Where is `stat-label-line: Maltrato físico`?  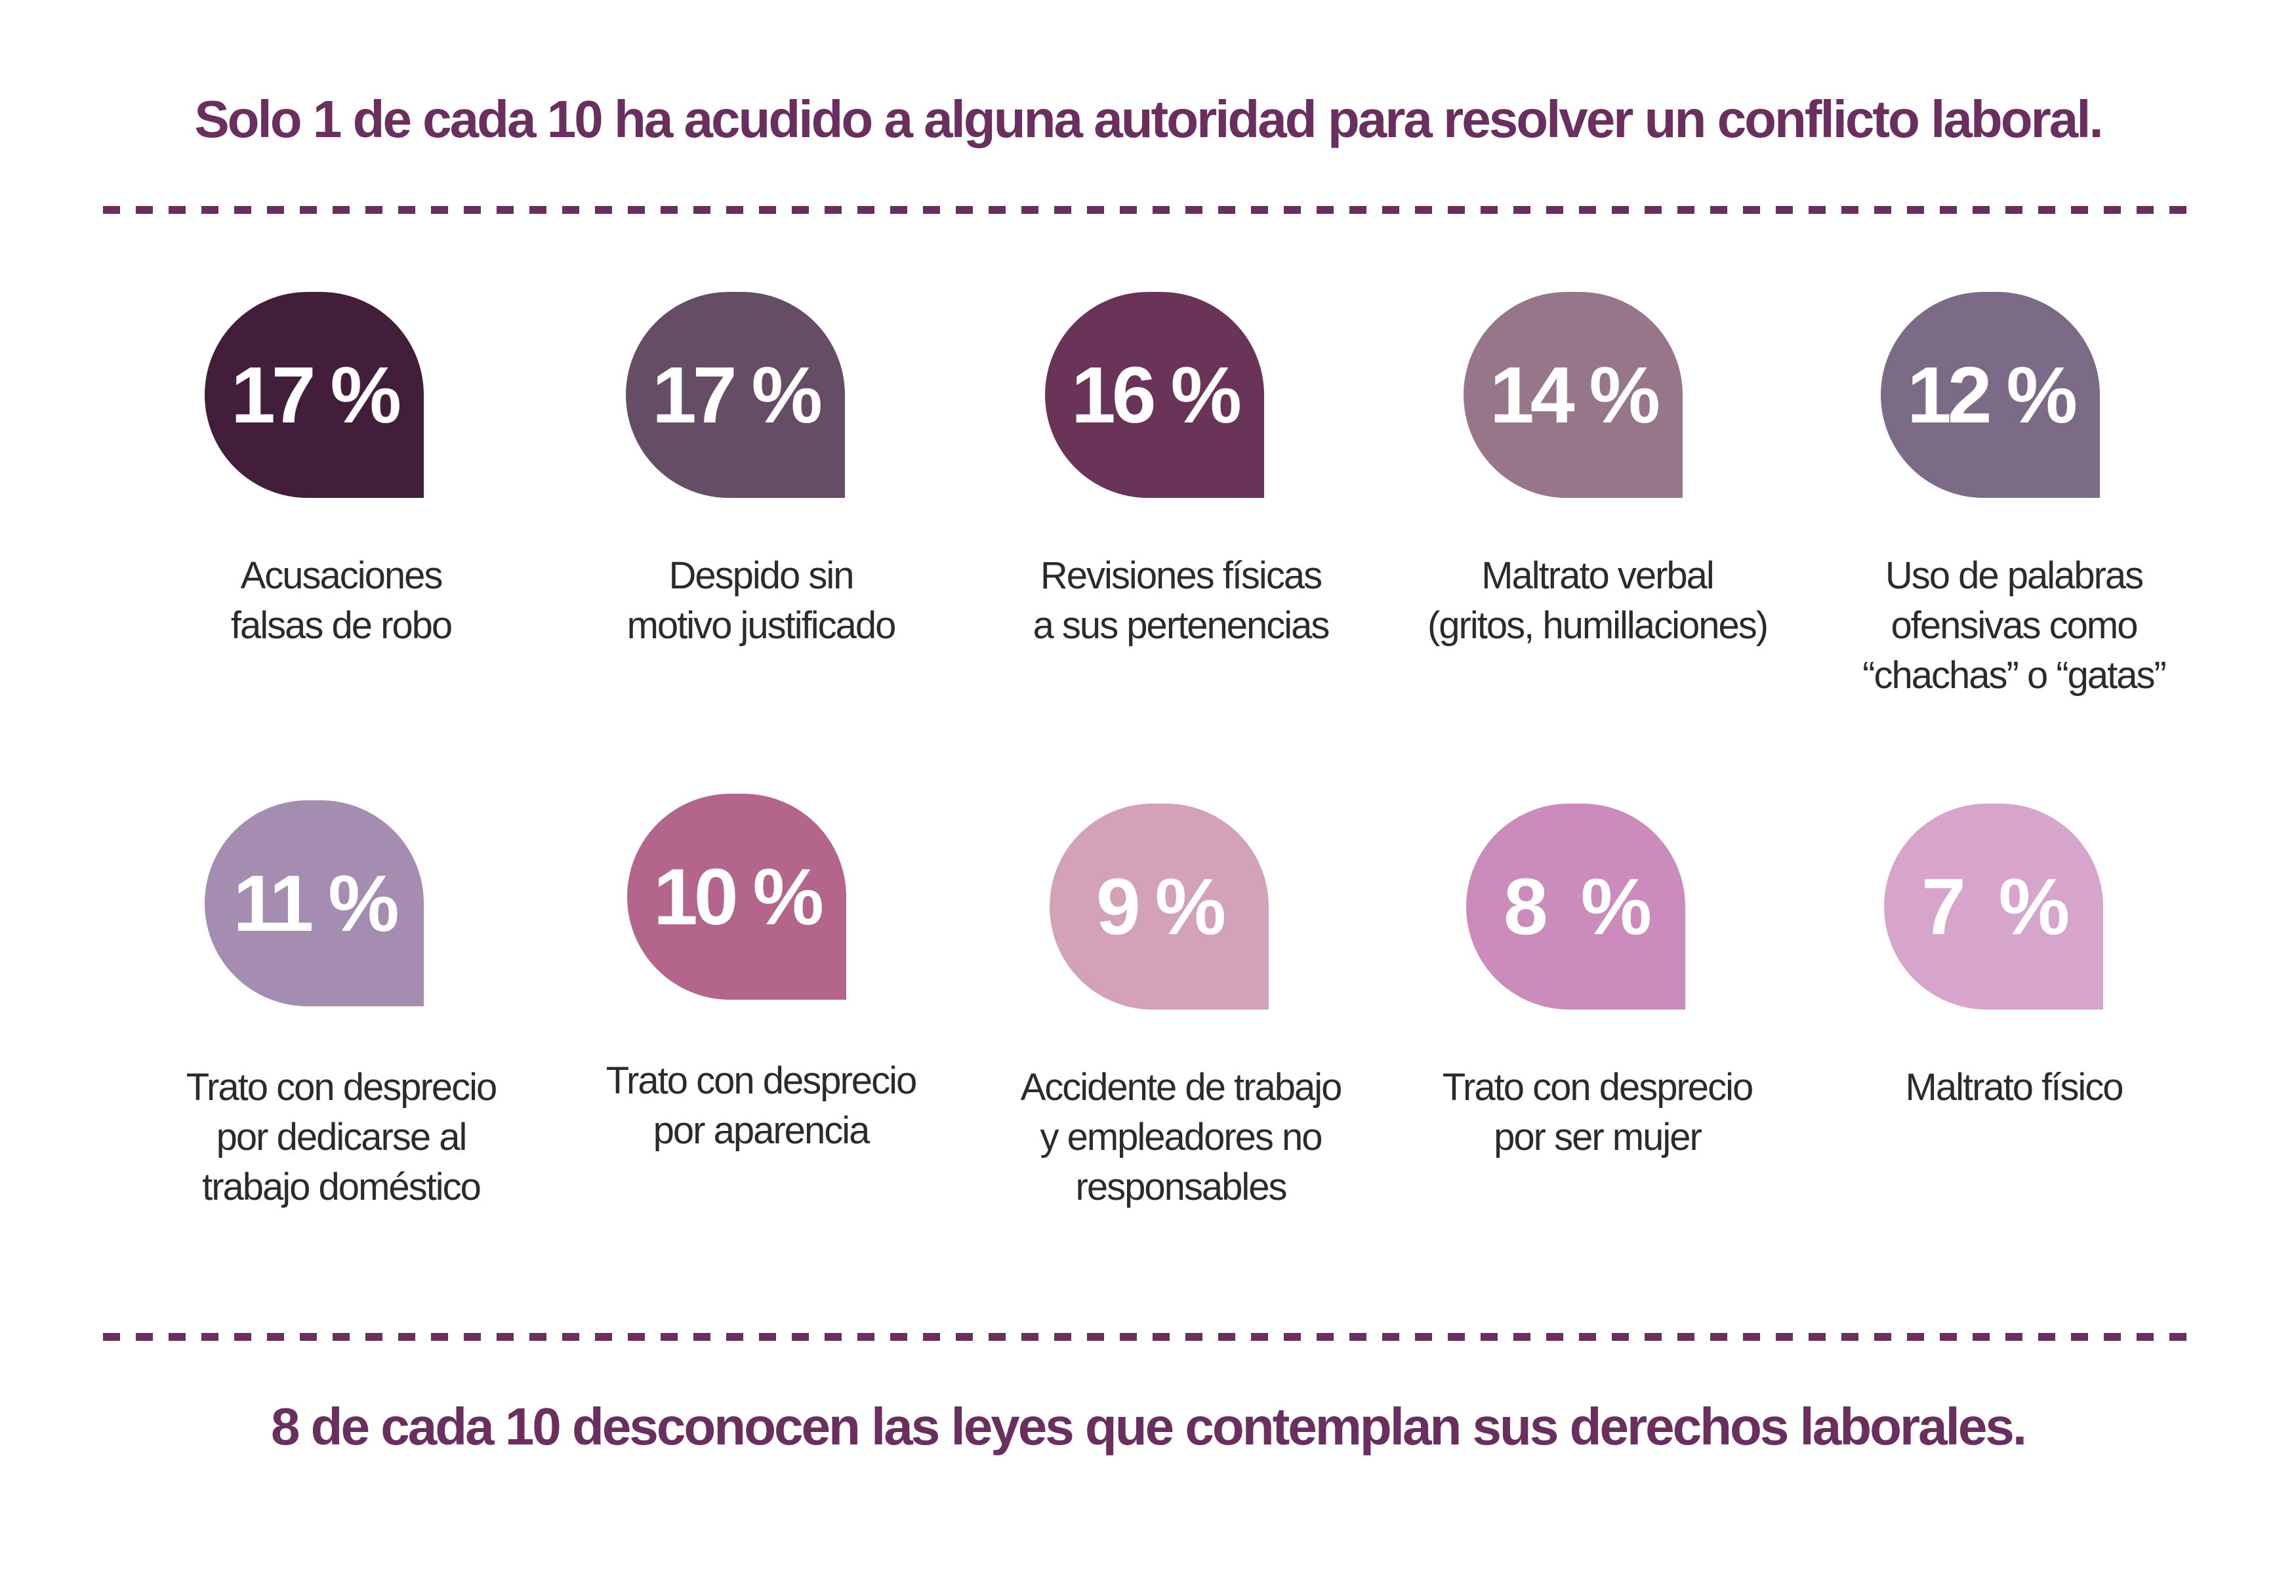 stat-label-line: Maltrato físico is located at coordinates (2014, 1087).